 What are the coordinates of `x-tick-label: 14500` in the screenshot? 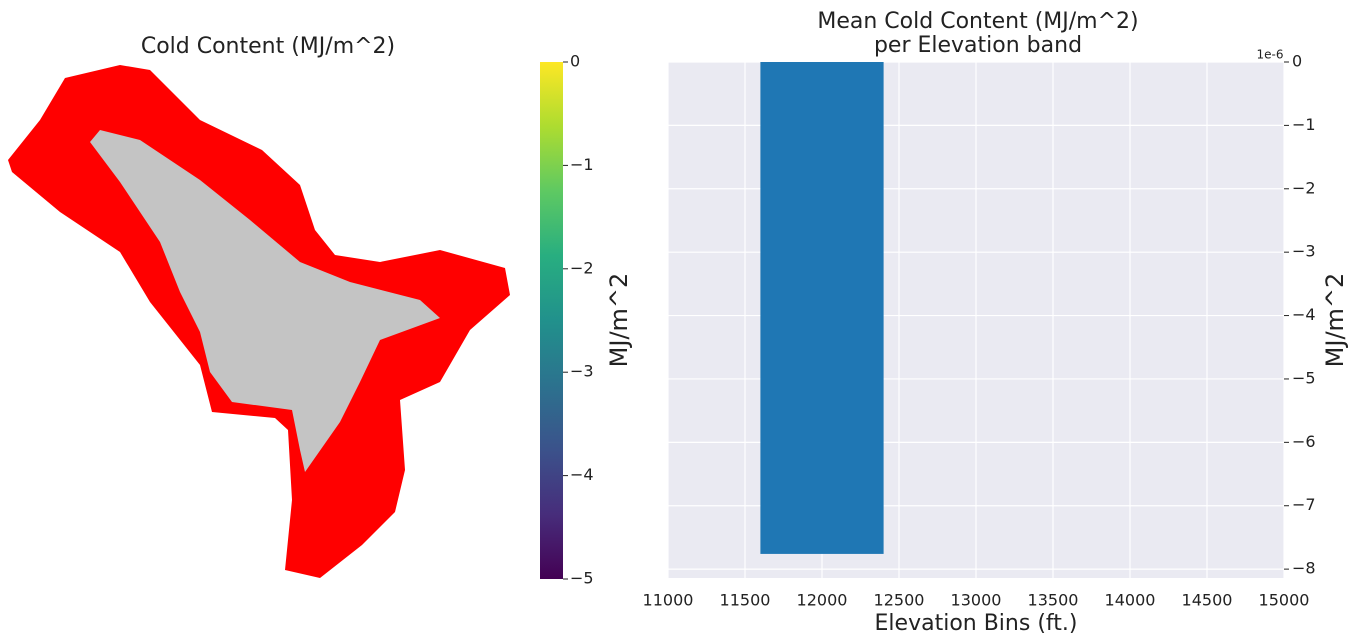 It's located at (1207, 600).